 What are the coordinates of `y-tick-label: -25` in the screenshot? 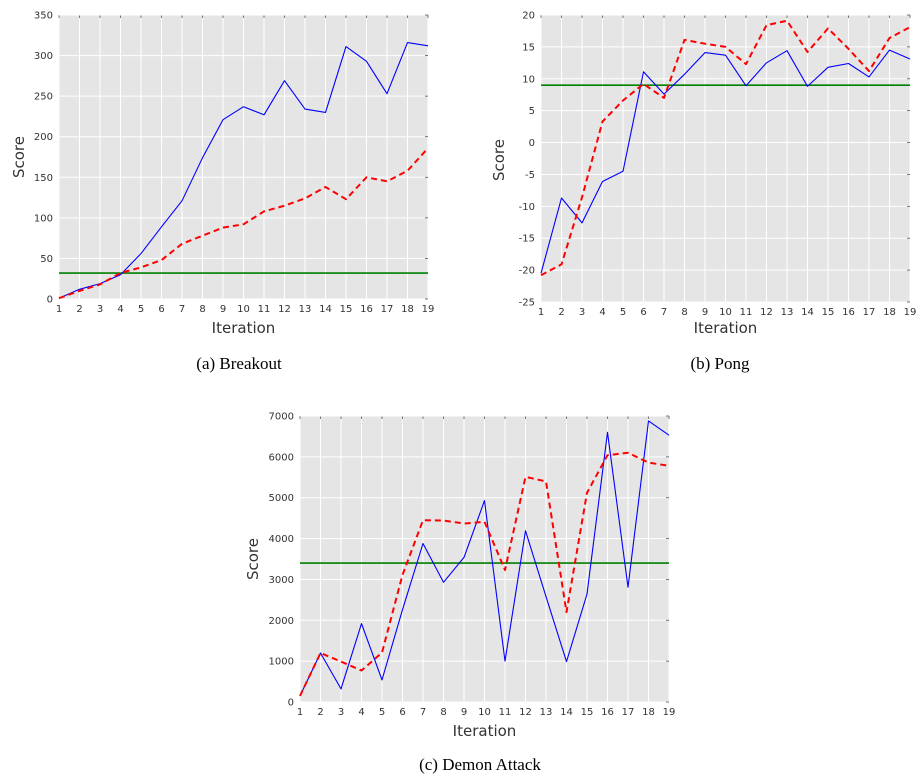 It's located at (527, 303).